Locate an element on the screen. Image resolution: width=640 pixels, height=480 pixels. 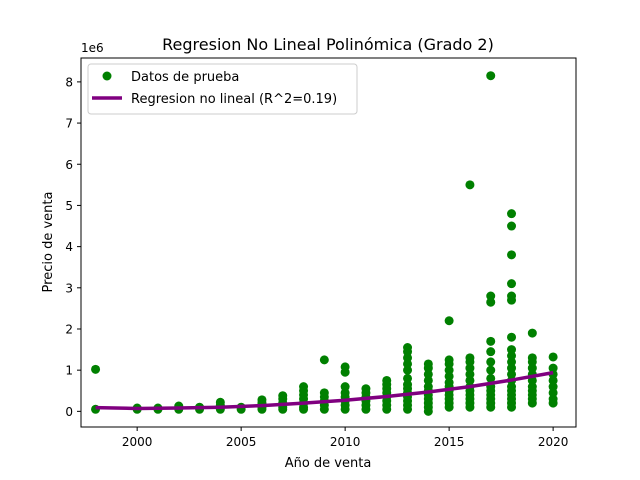
y-tick-label-2: 2 is located at coordinates (69, 329).